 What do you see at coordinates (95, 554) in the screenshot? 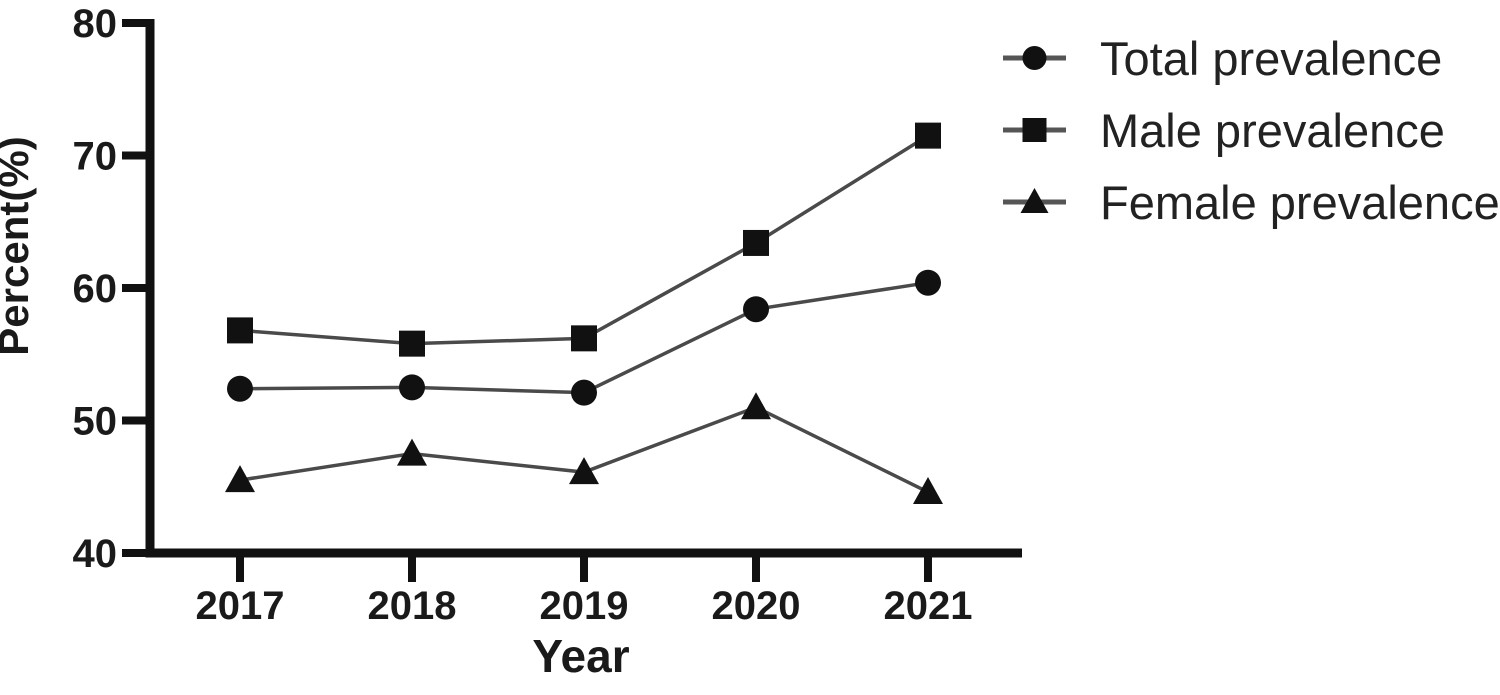
I see `y-tick-label: 40` at bounding box center [95, 554].